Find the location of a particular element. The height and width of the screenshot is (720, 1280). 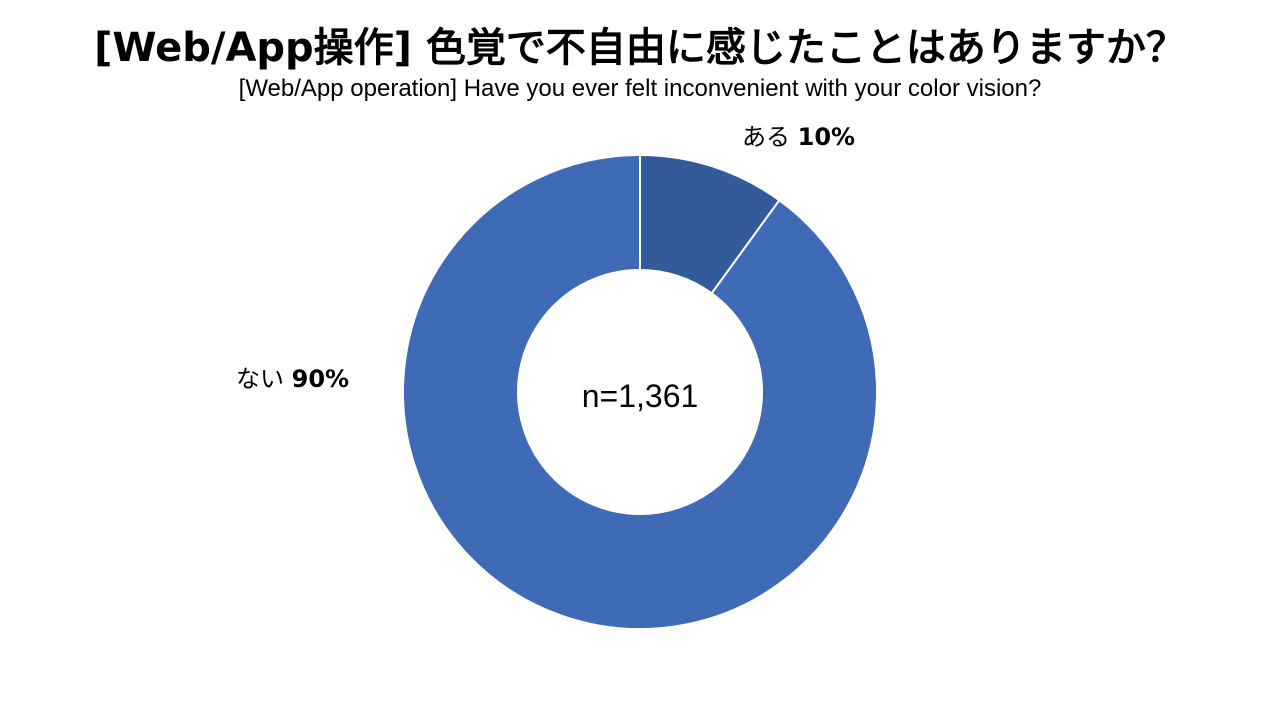

slice-label-aru-value: 10% is located at coordinates (826, 137).